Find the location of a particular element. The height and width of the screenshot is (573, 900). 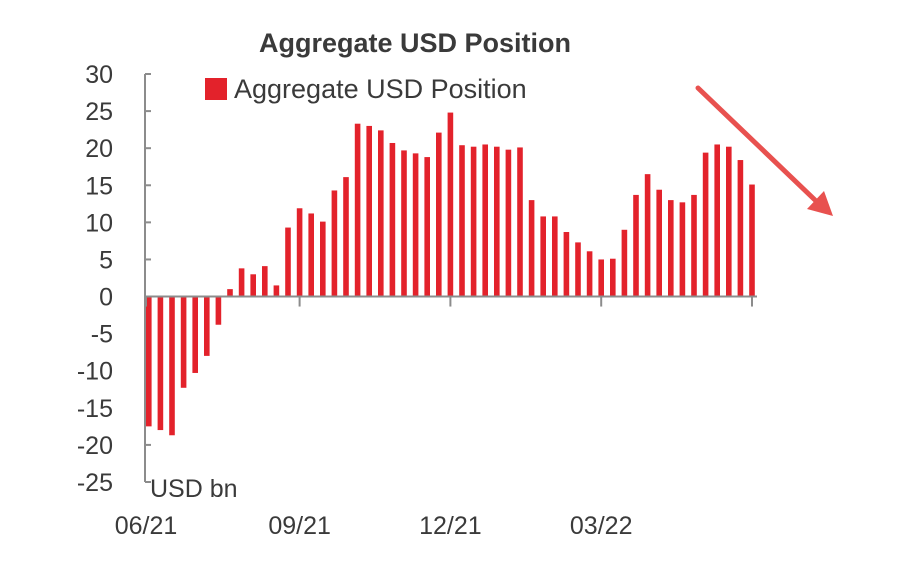

x-tick-label: 06/21 is located at coordinates (146, 526).